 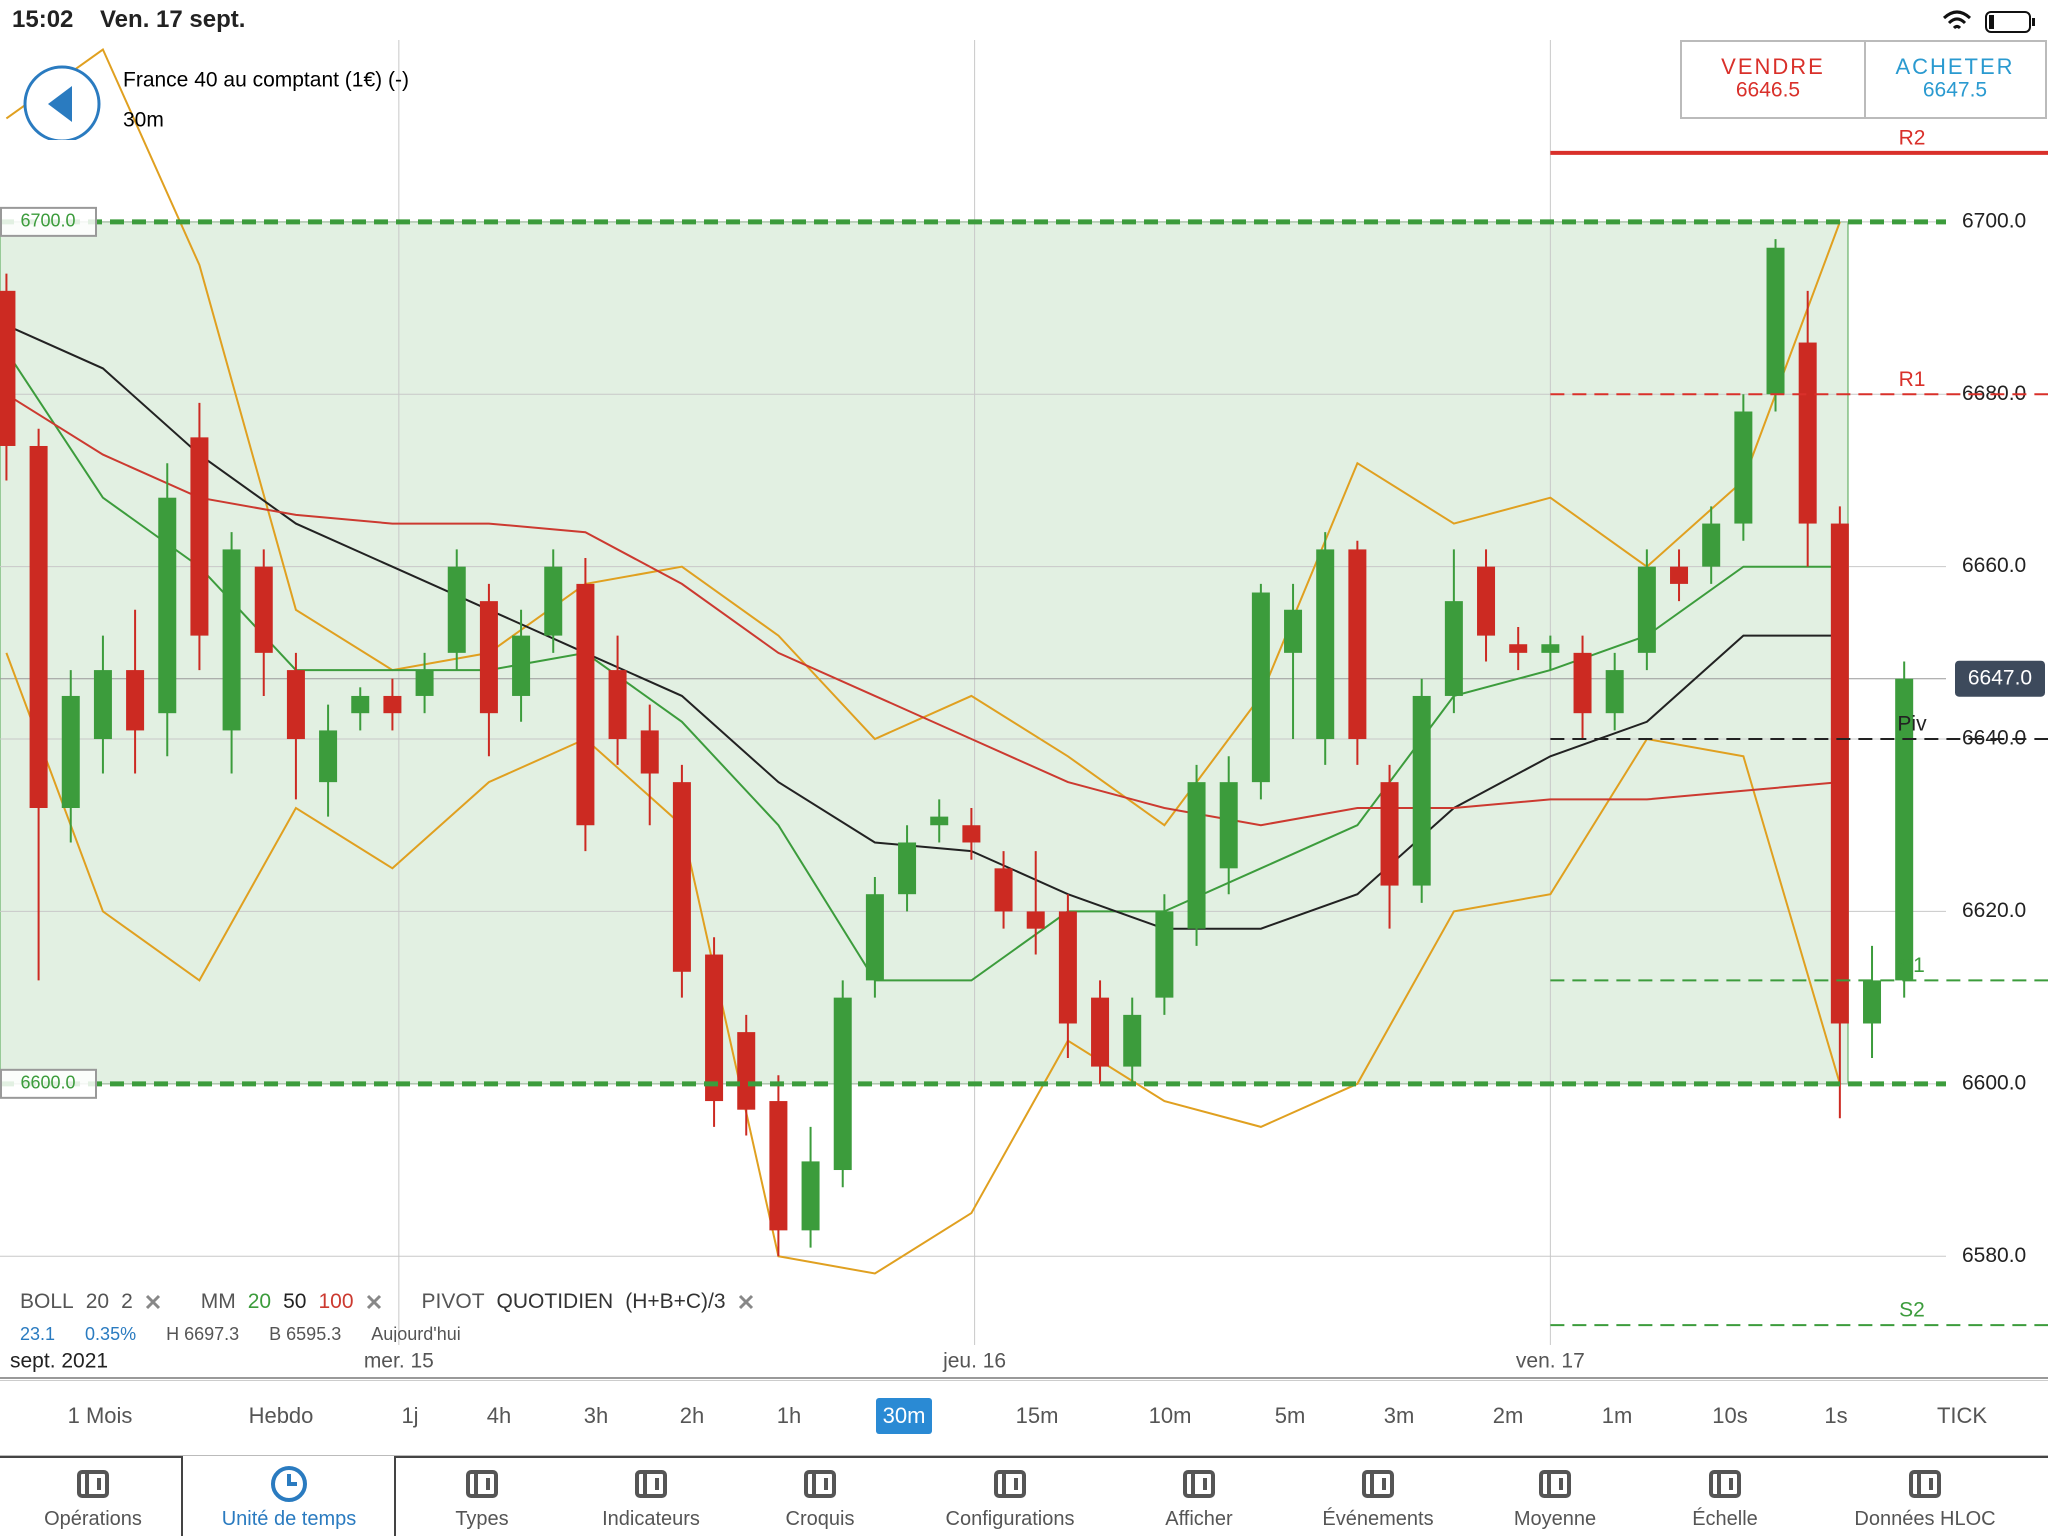 I want to click on toolbar-item: Événements, so click(x=1378, y=1496).